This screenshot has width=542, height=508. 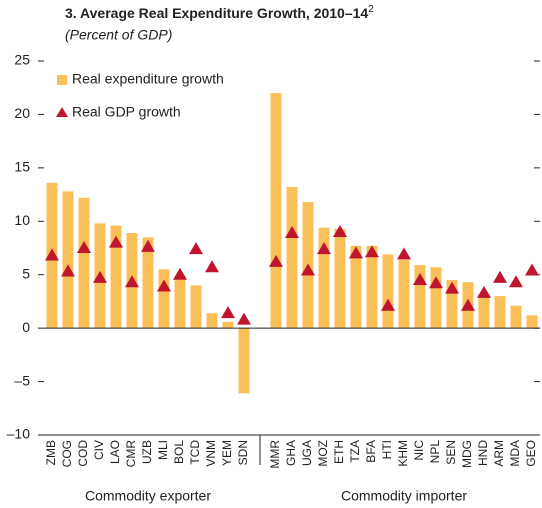 I want to click on x-tick-label: MLI, so click(x=163, y=450).